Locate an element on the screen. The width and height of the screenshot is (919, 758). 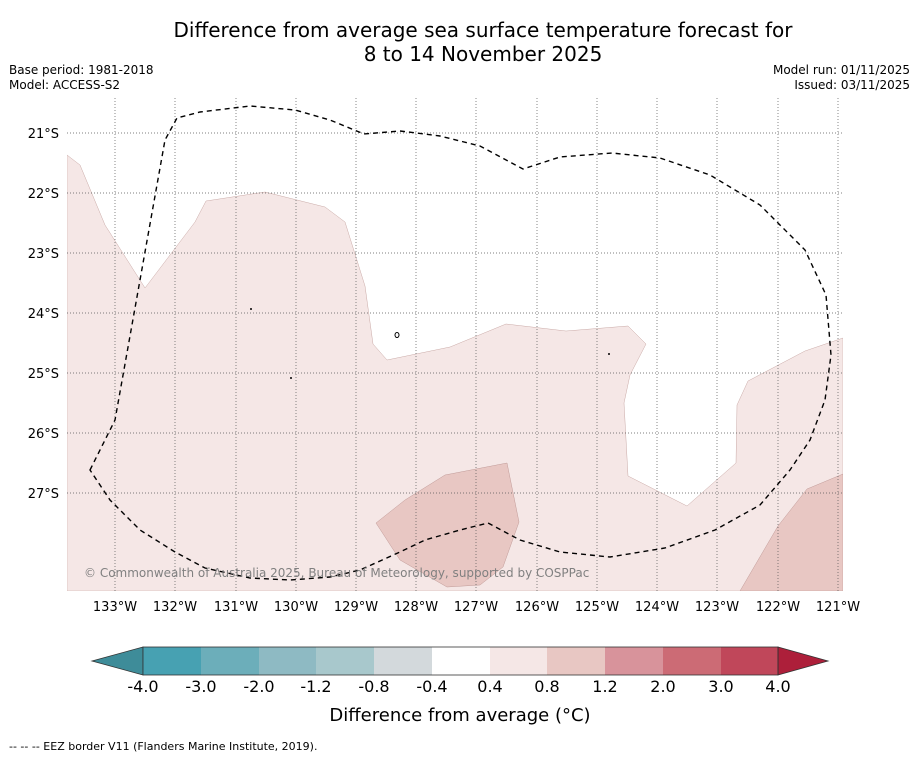
colorbar-tick-label: 3.0 is located at coordinates (720, 686).